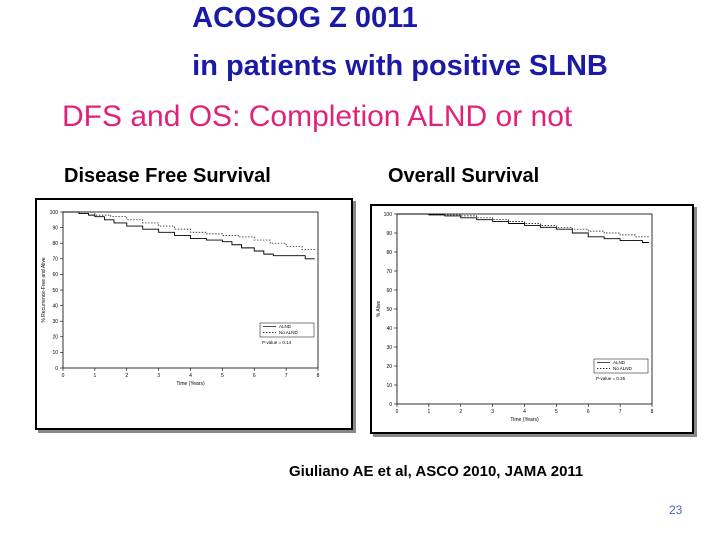  Describe the element at coordinates (436, 471) in the screenshot. I see `citation: Giuliano AE et al, ASCO 2010, JAMA 2011` at that location.